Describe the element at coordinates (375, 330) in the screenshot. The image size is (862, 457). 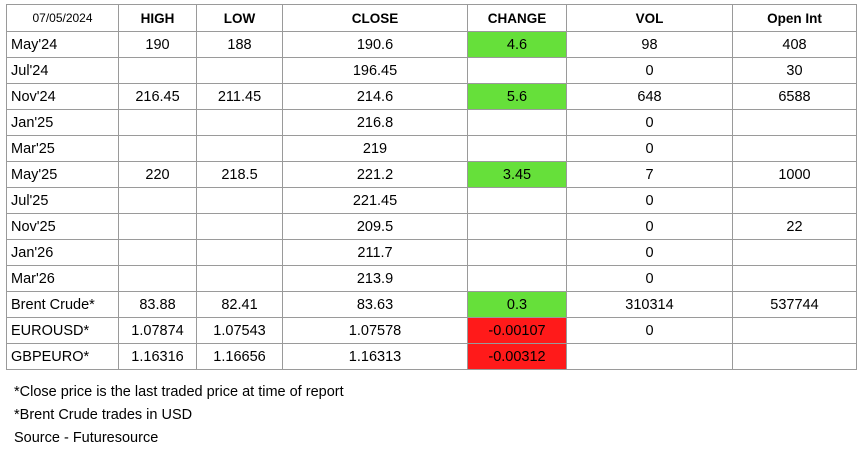
I see `close-cell: 1.07578` at that location.